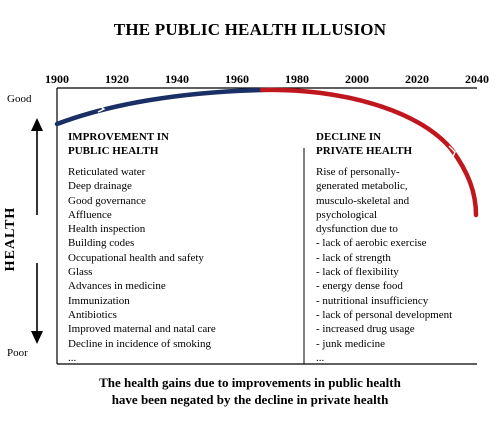 This screenshot has width=500, height=424. What do you see at coordinates (159, 107) in the screenshot?
I see `public-health-curve` at bounding box center [159, 107].